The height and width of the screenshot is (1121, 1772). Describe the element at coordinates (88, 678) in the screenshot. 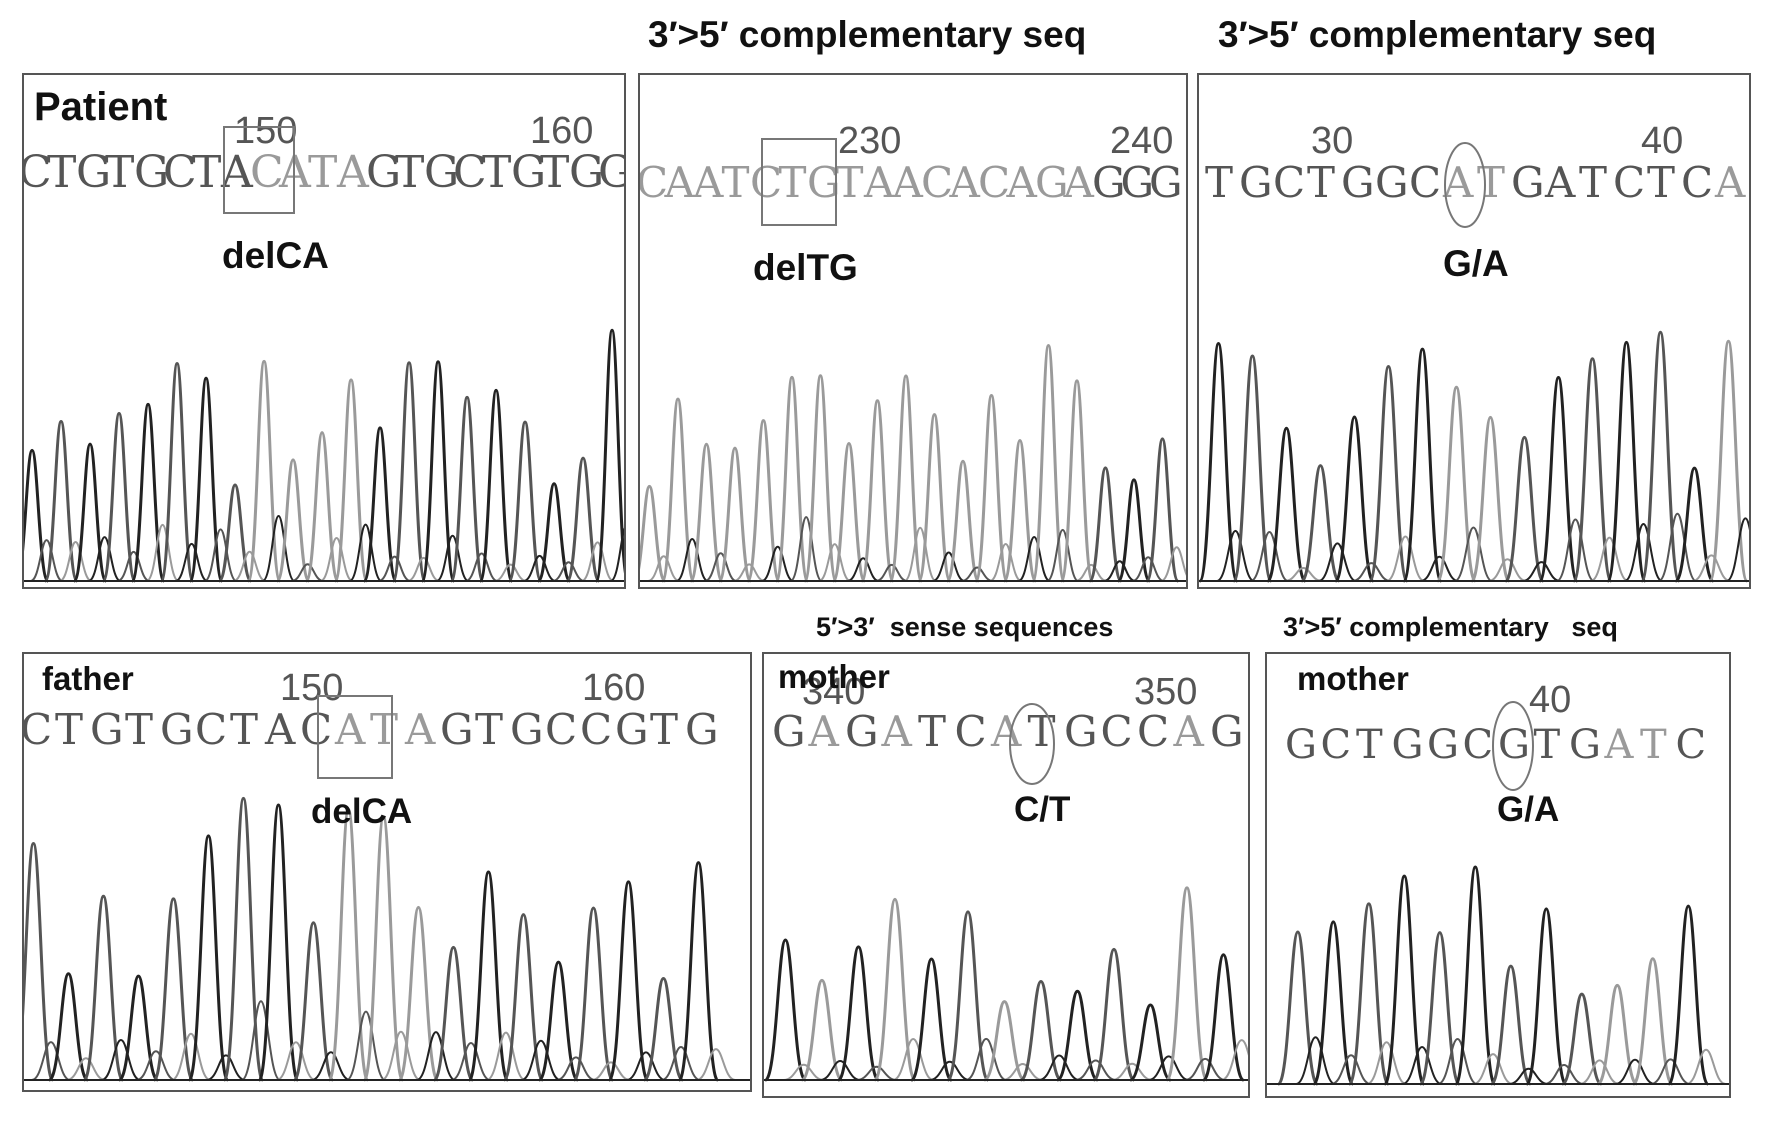

I see `panel-label: father` at that location.